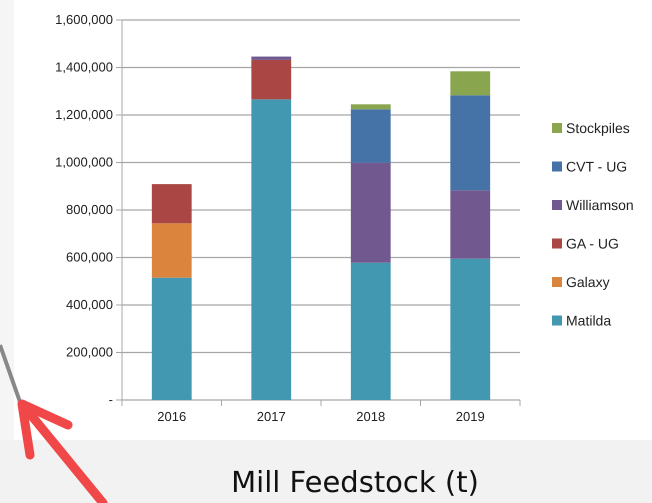 The width and height of the screenshot is (652, 503). I want to click on legend-label: Matilda, so click(589, 320).